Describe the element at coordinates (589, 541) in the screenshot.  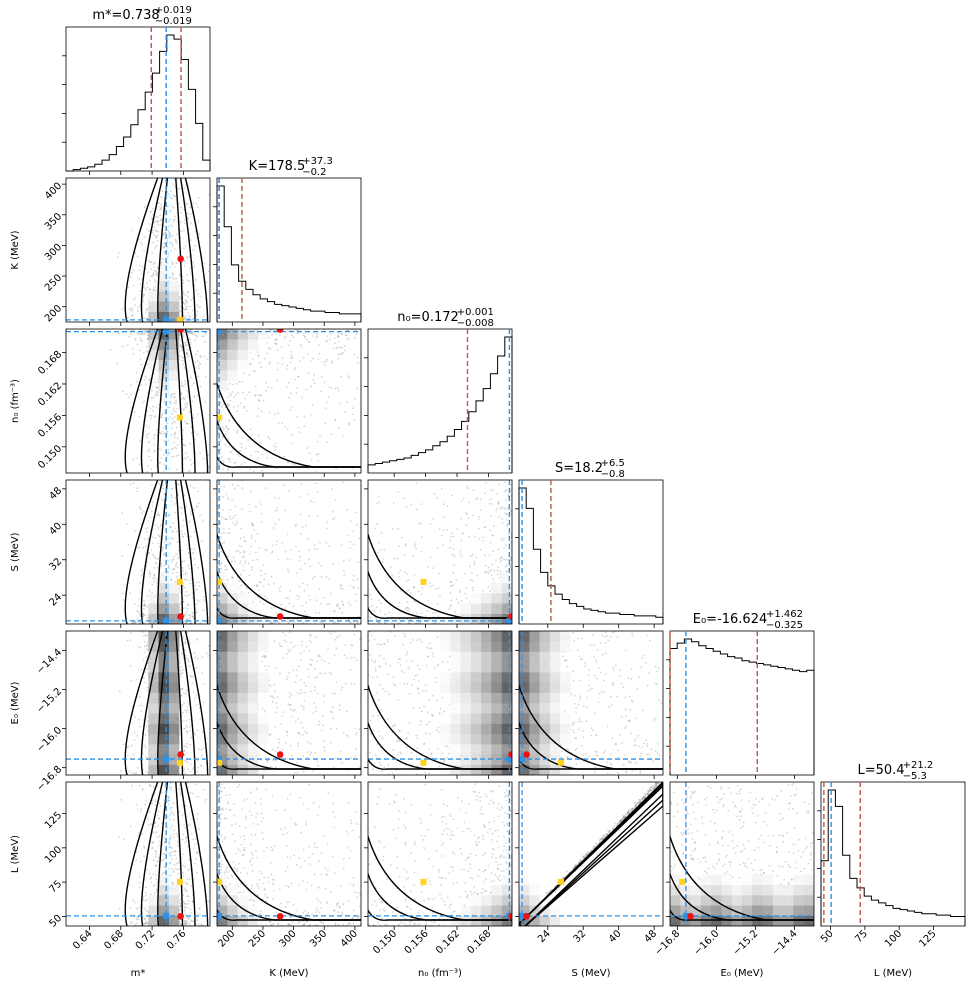
I see `diag-panel-S: S=18.2+6.5−0.8` at that location.